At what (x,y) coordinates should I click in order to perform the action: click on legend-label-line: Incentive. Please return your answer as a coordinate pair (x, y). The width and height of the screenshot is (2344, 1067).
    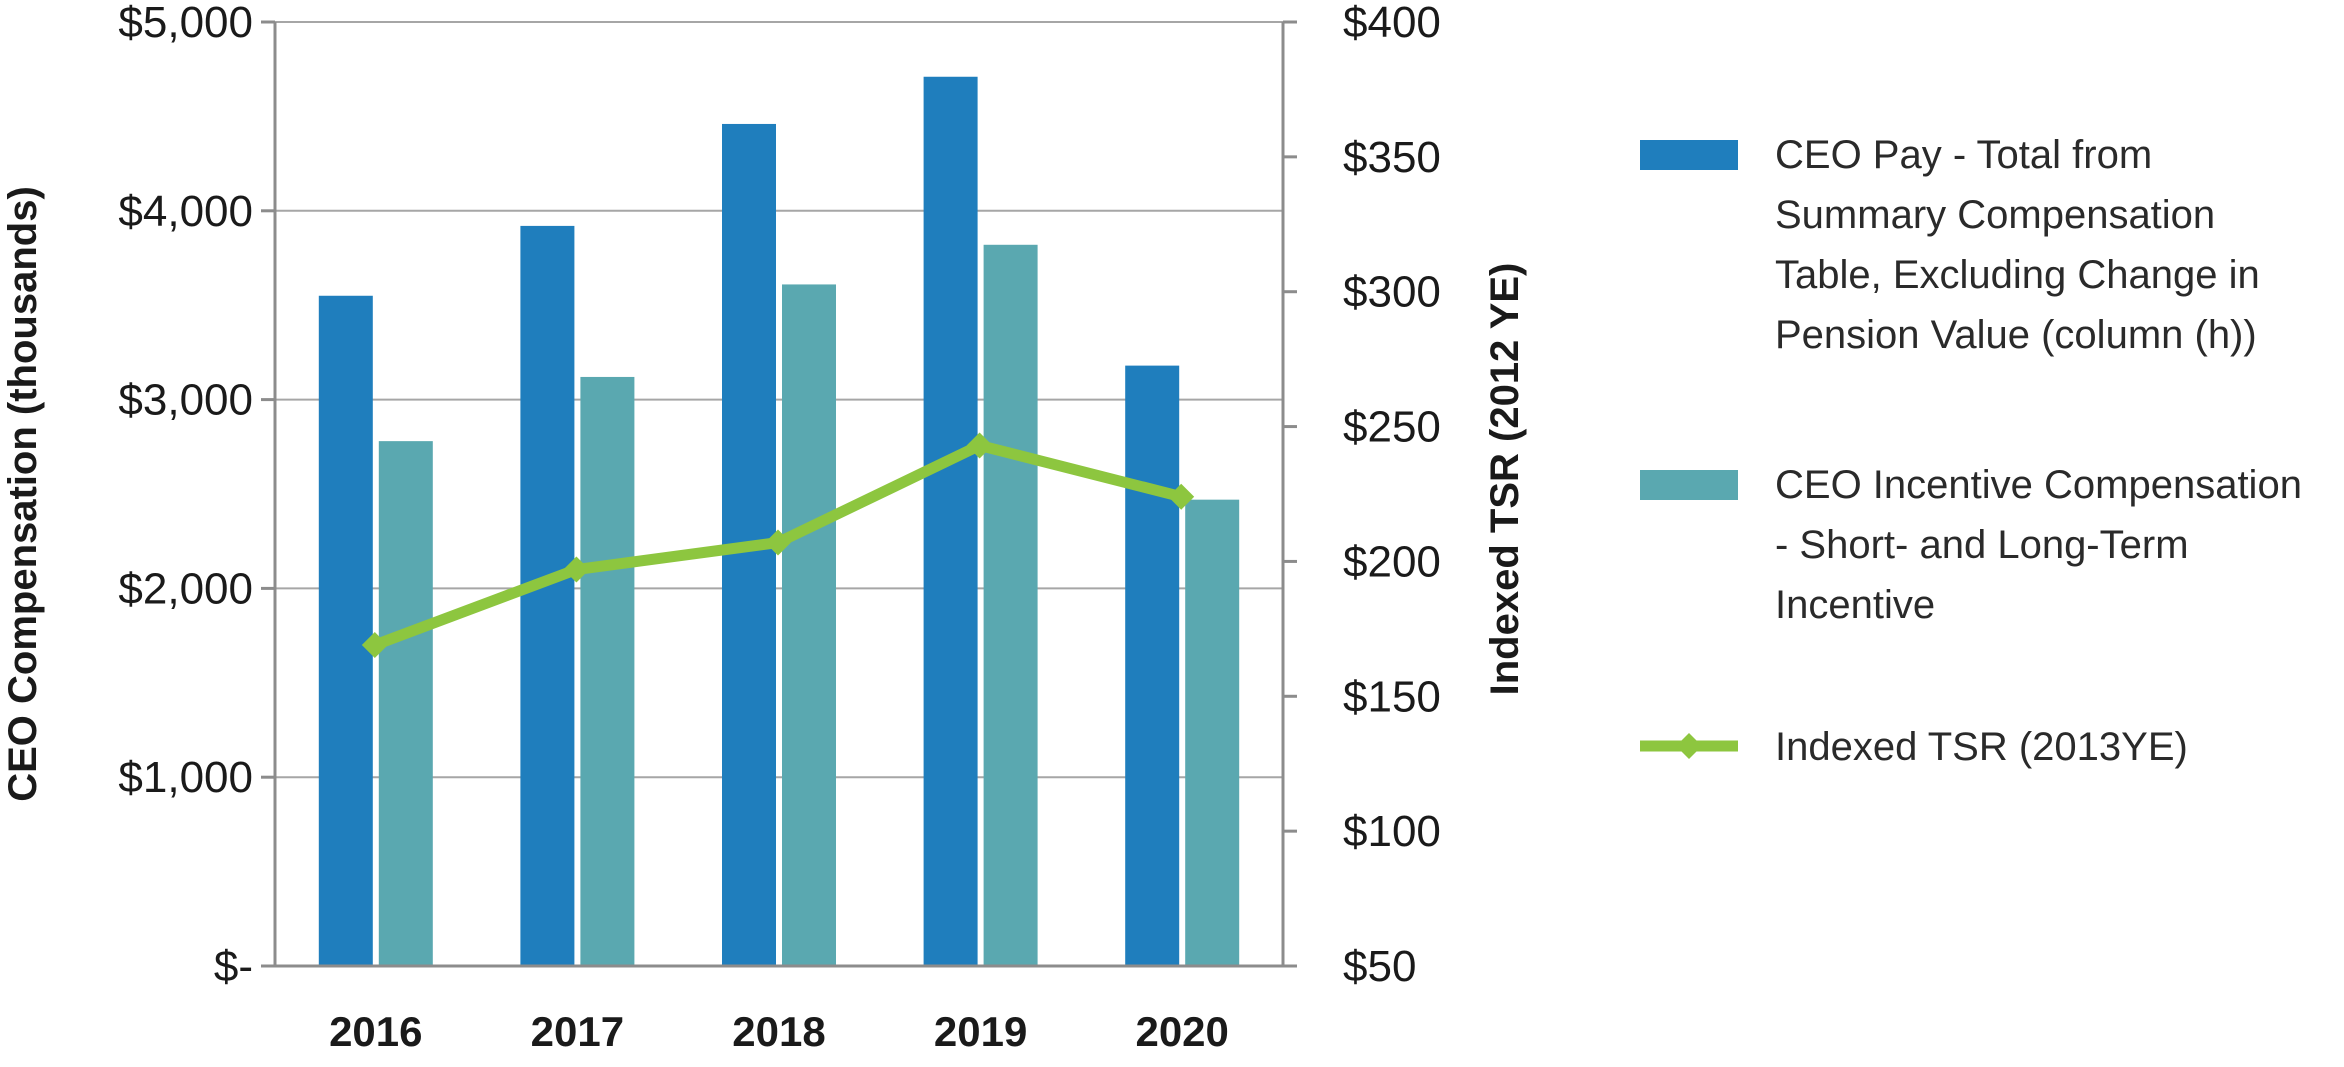
    Looking at the image, I should click on (1855, 605).